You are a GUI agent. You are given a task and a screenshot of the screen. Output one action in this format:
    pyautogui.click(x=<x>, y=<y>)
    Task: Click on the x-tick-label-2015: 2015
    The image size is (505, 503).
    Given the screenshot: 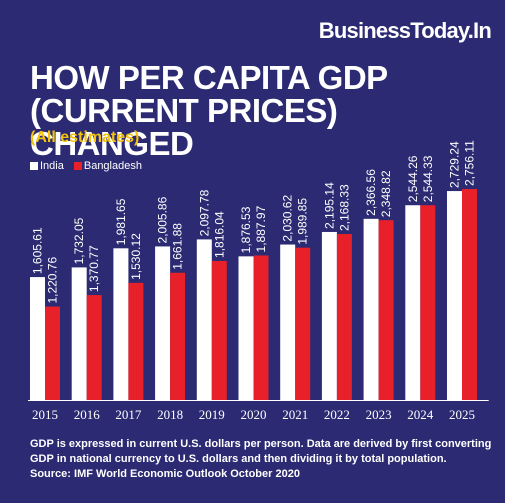 What is the action you would take?
    pyautogui.click(x=45, y=414)
    